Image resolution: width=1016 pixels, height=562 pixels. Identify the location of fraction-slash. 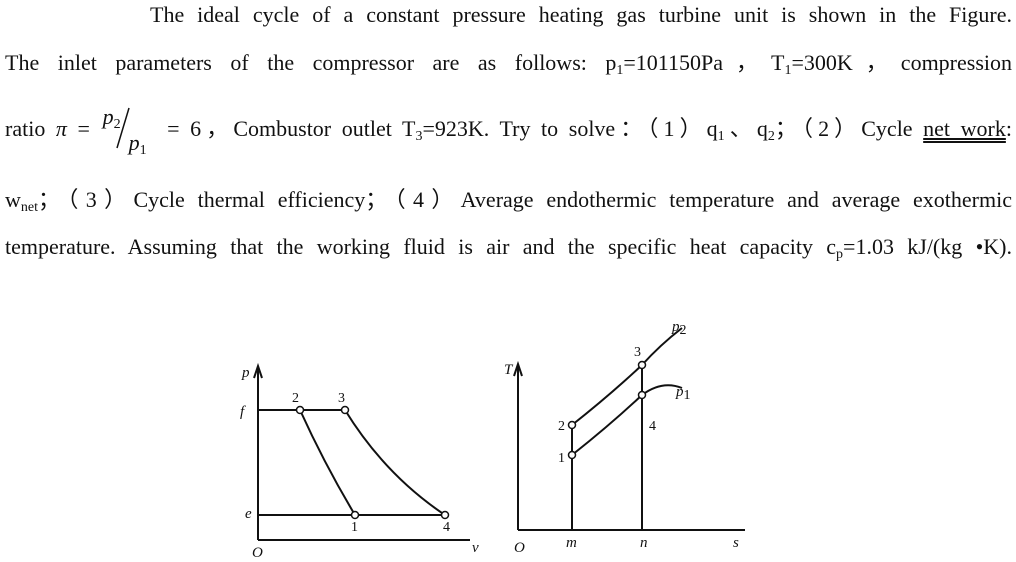
(122, 128).